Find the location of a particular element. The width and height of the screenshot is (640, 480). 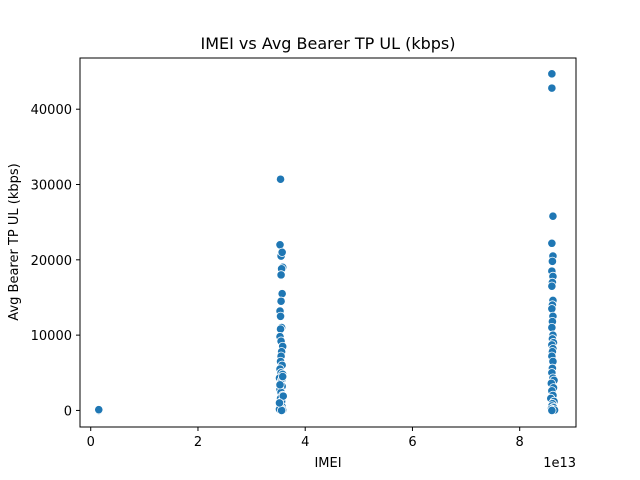

x-tick-label: 6 is located at coordinates (412, 442).